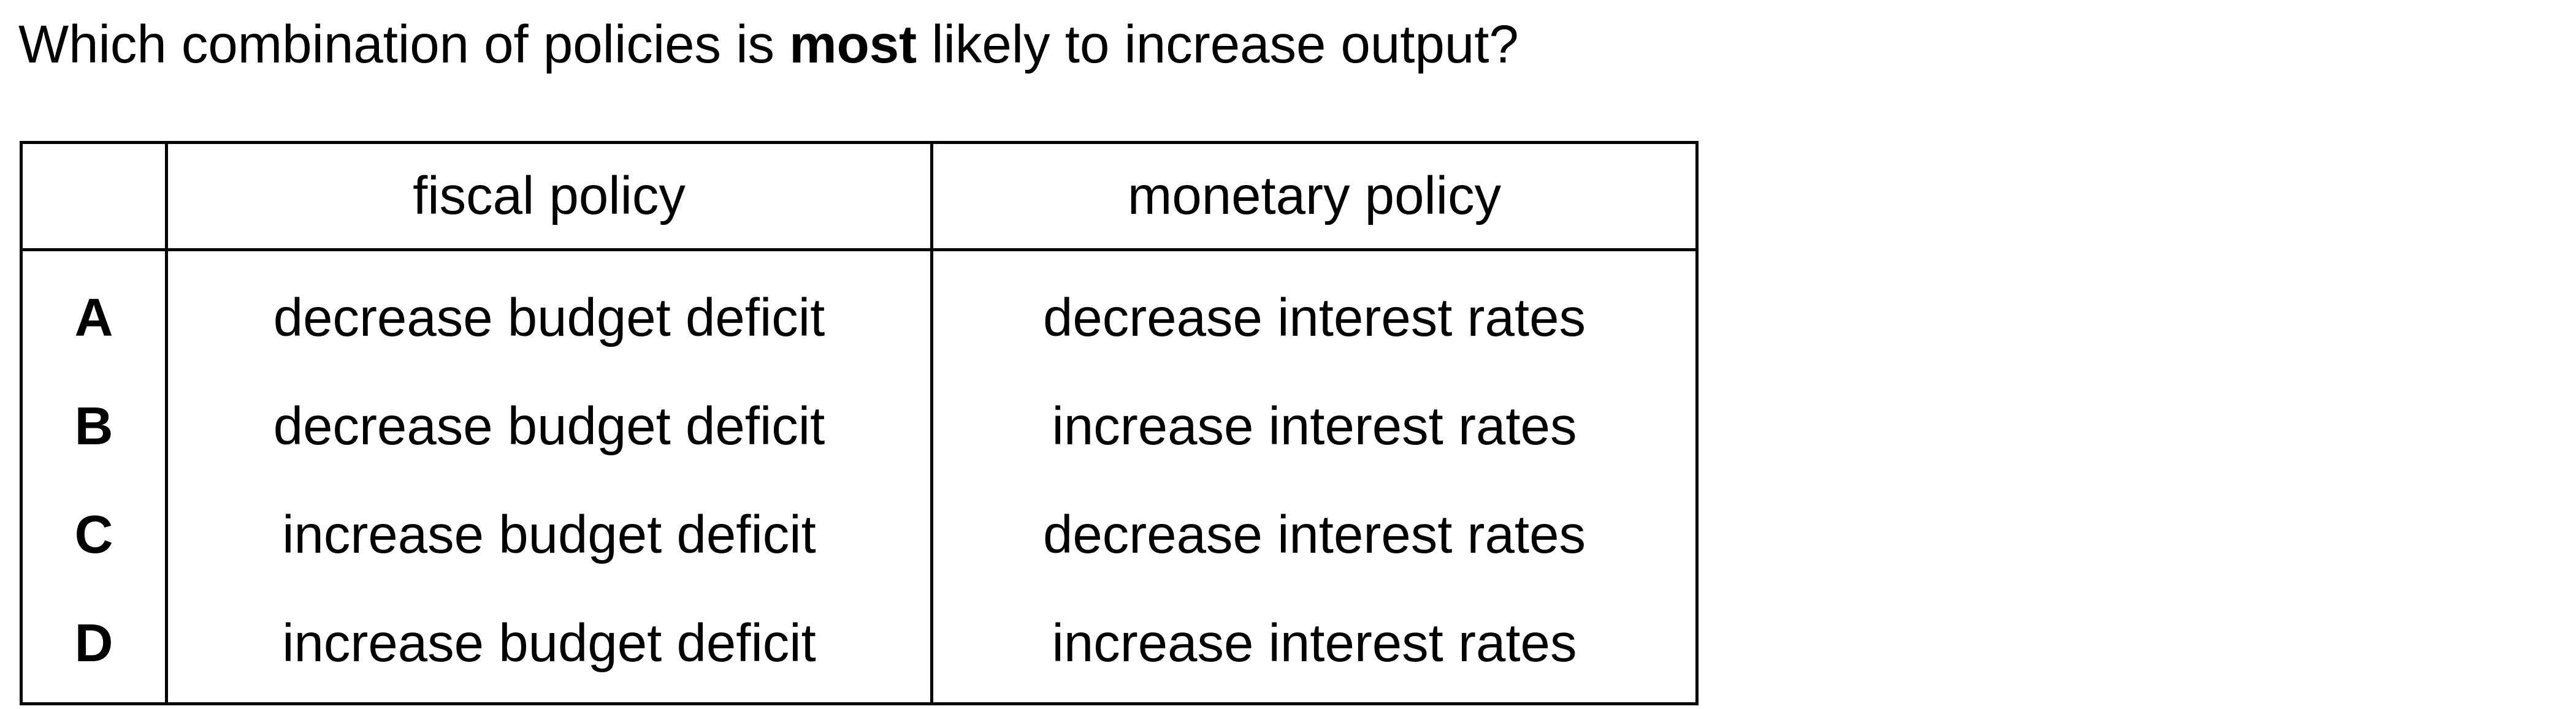  Describe the element at coordinates (94, 534) in the screenshot. I see `option-letter: C` at that location.